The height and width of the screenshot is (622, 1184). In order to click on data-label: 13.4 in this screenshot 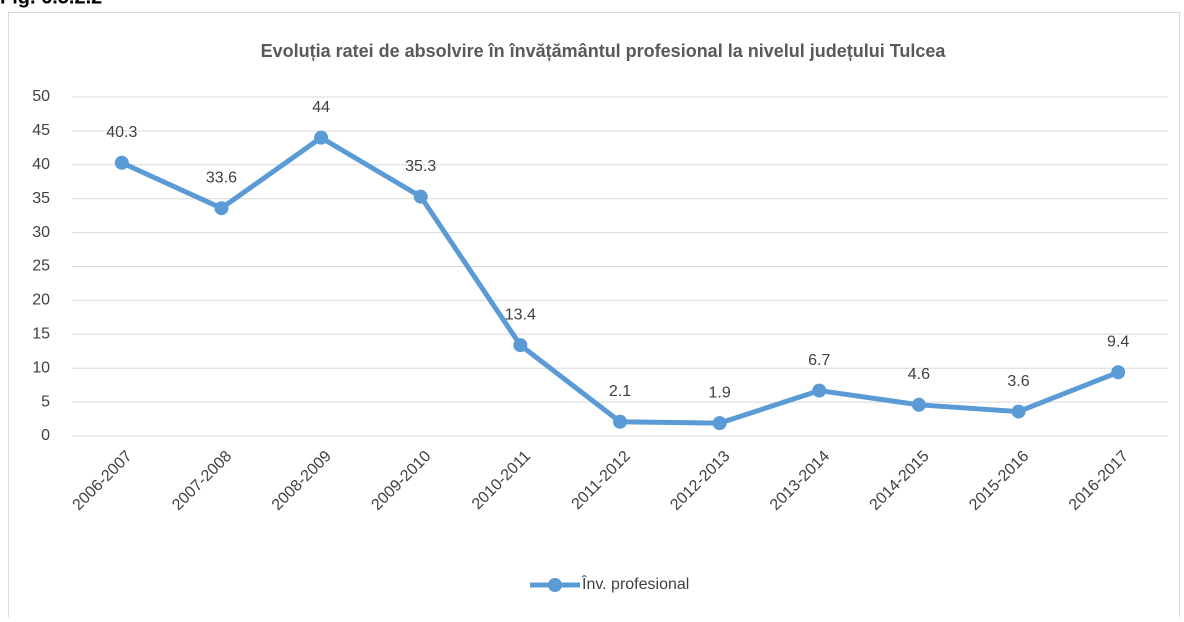, I will do `click(520, 314)`.